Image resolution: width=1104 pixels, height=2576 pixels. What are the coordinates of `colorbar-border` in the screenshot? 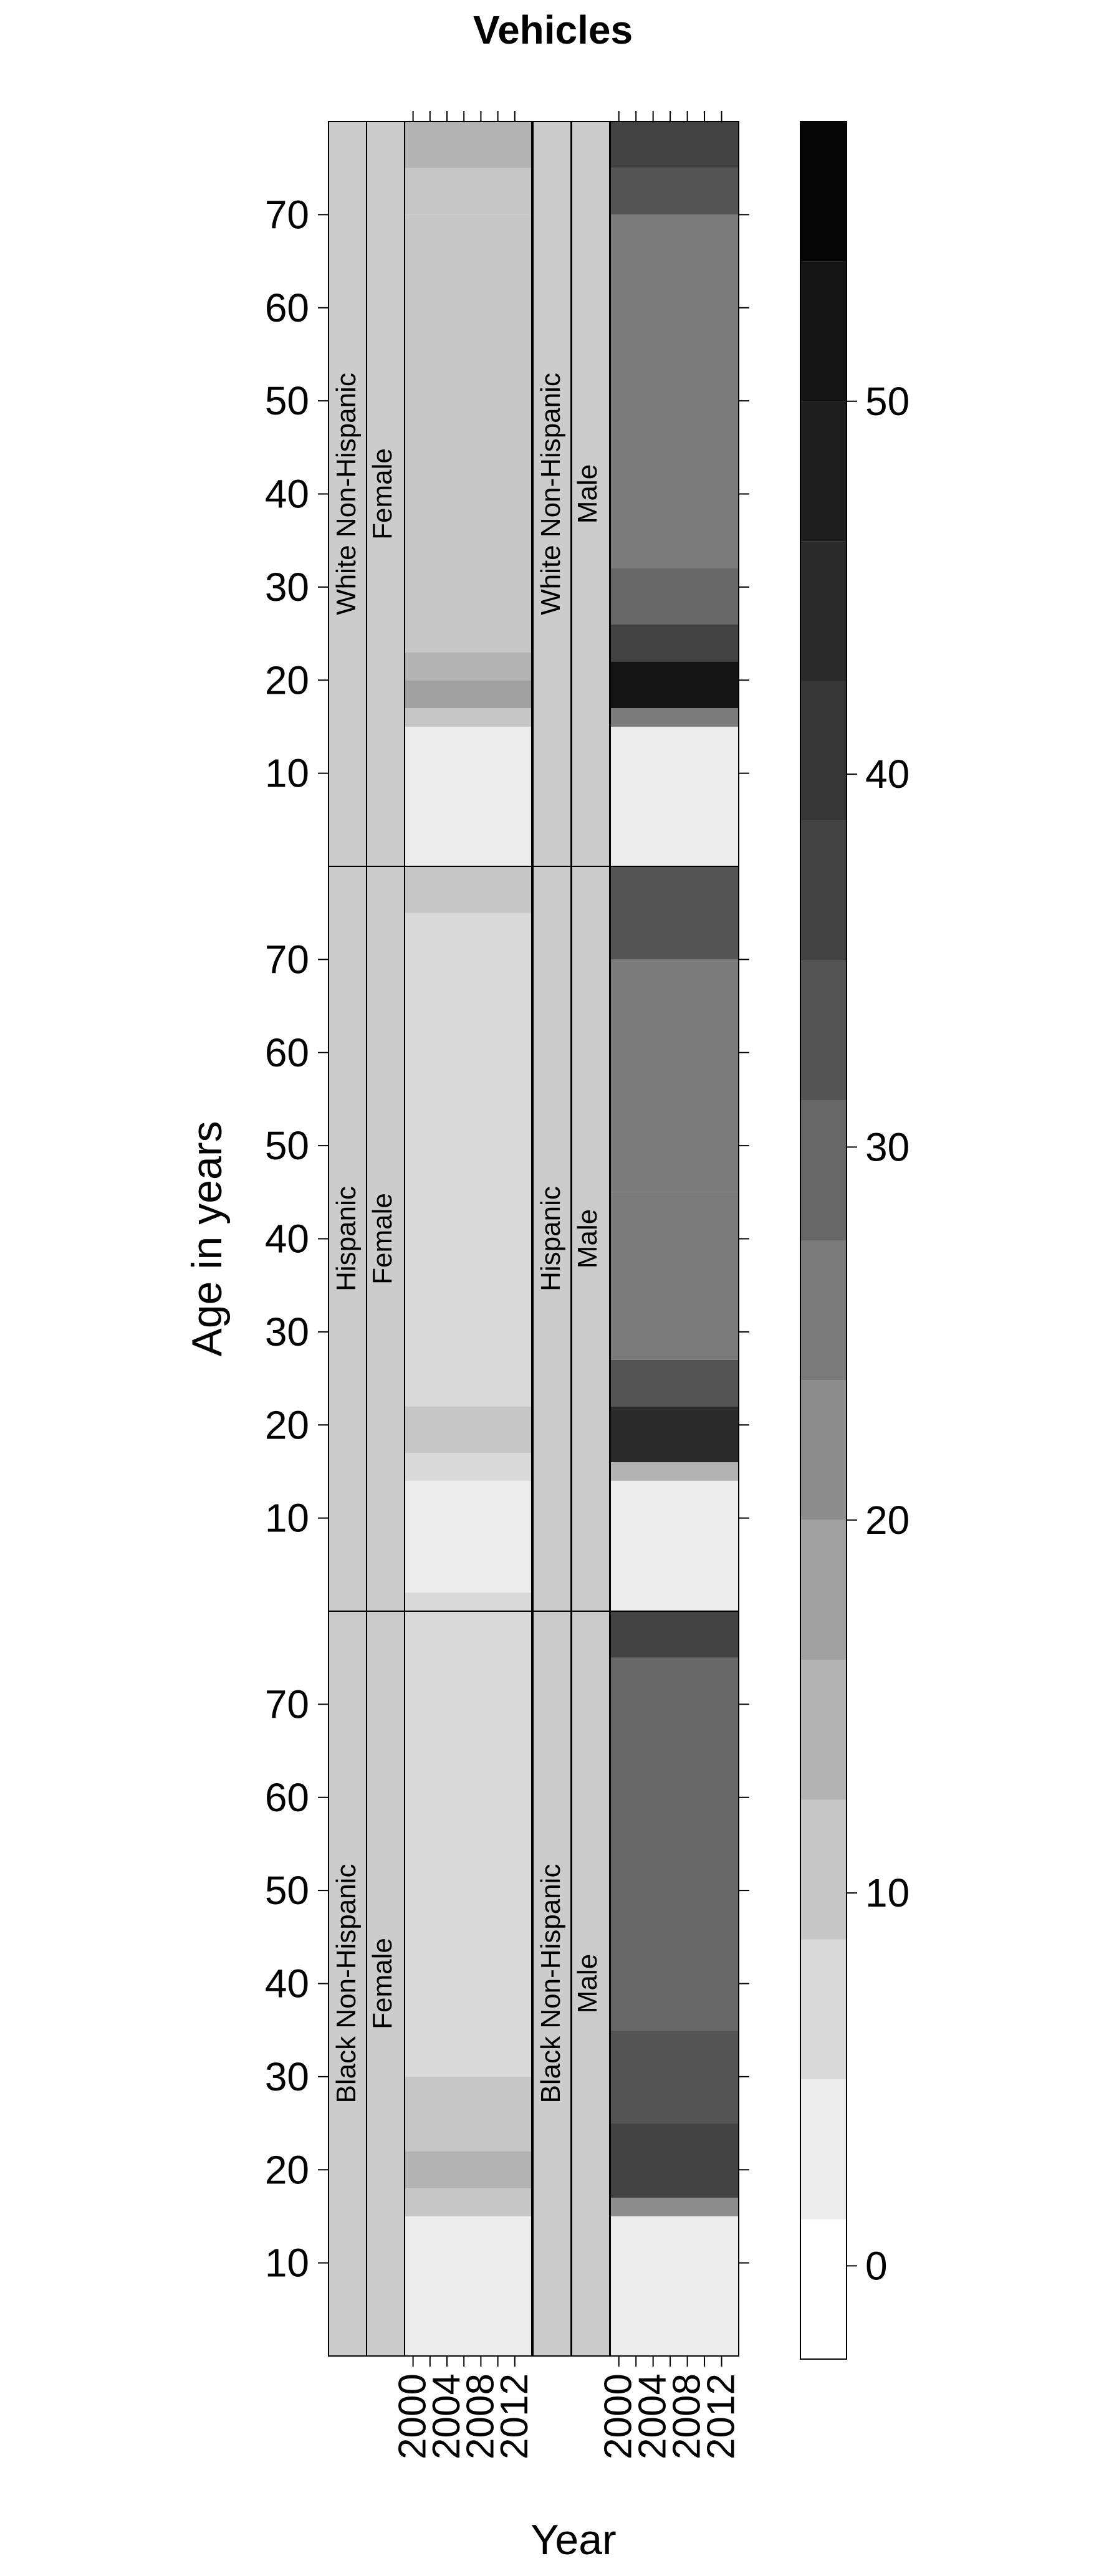 It's located at (823, 1240).